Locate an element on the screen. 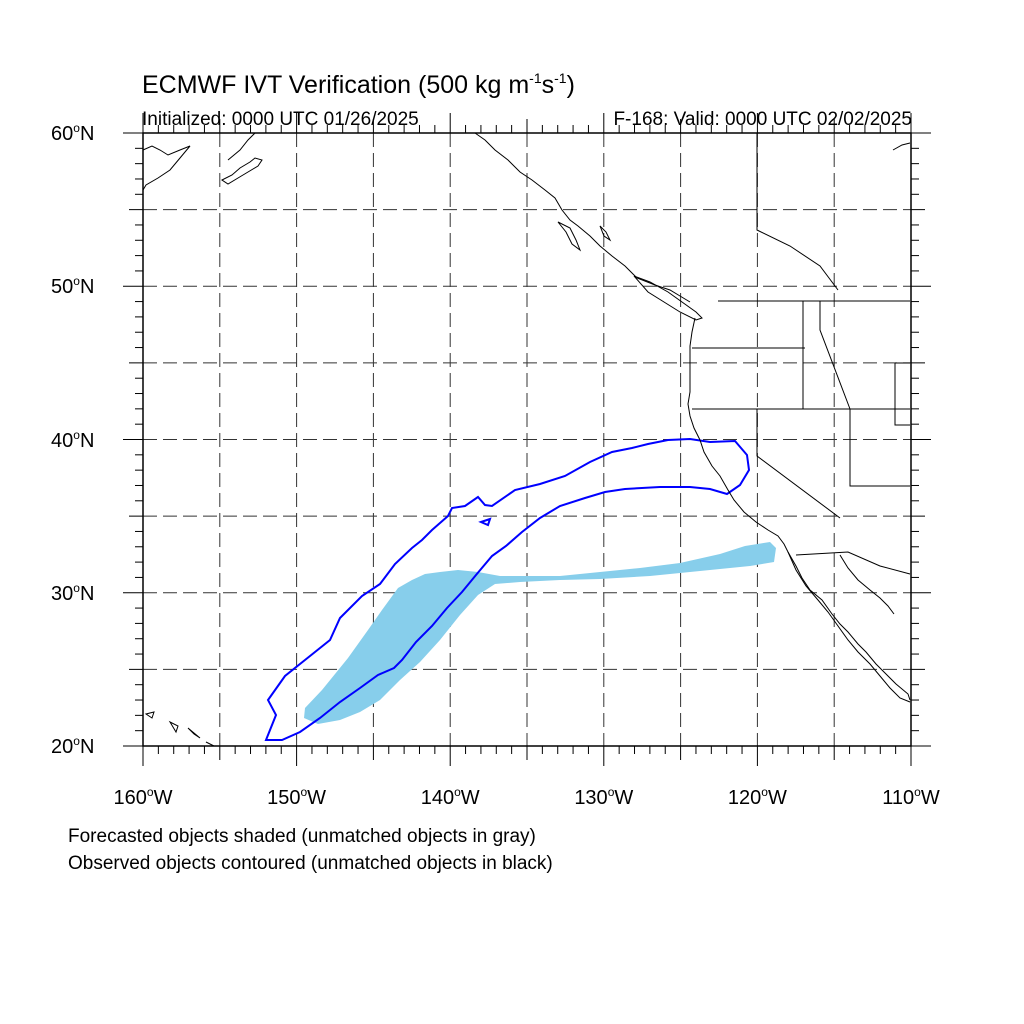  observed-ivt-contour is located at coordinates (507, 589).